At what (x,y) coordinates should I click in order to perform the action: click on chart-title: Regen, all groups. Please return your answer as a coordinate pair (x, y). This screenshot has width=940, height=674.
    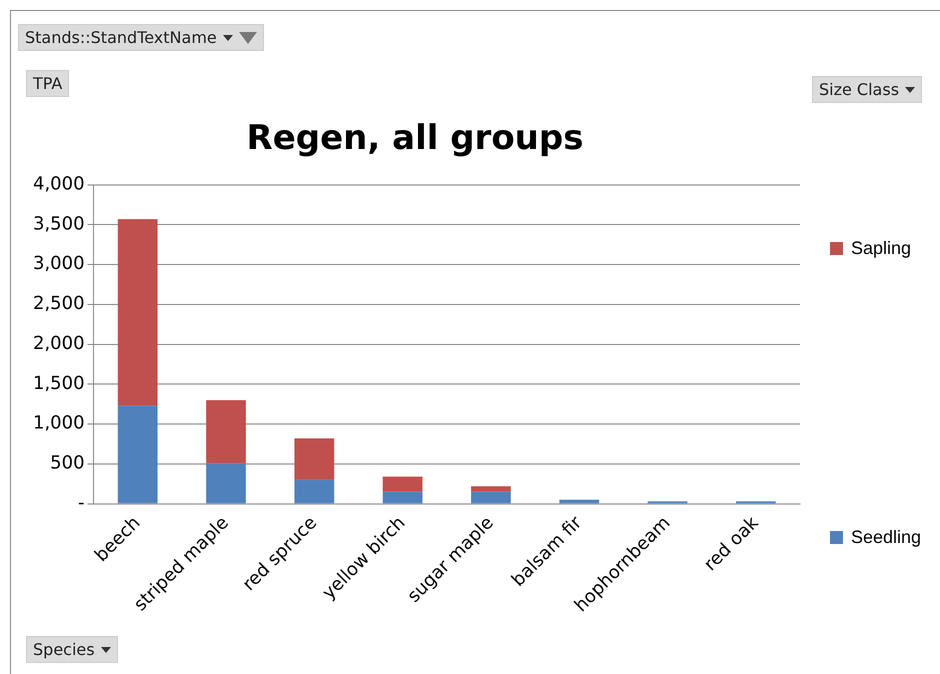
    Looking at the image, I should click on (415, 138).